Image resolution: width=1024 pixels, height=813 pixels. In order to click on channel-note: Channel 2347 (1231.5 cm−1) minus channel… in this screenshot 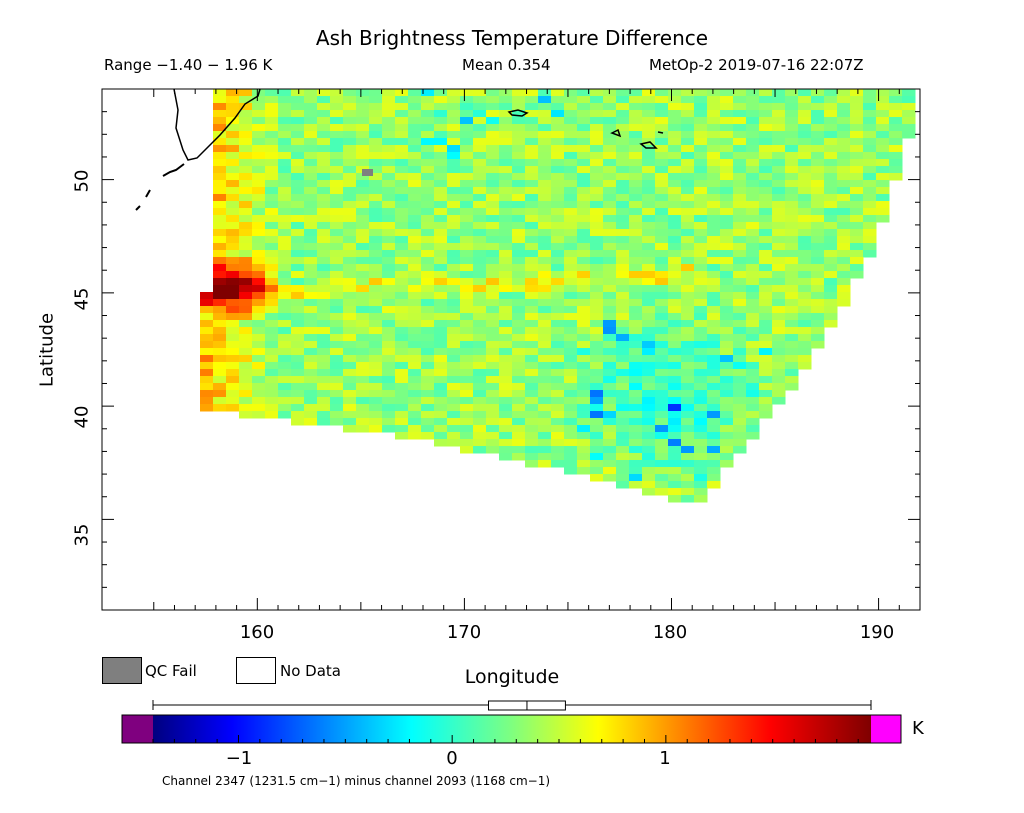, I will do `click(356, 781)`.